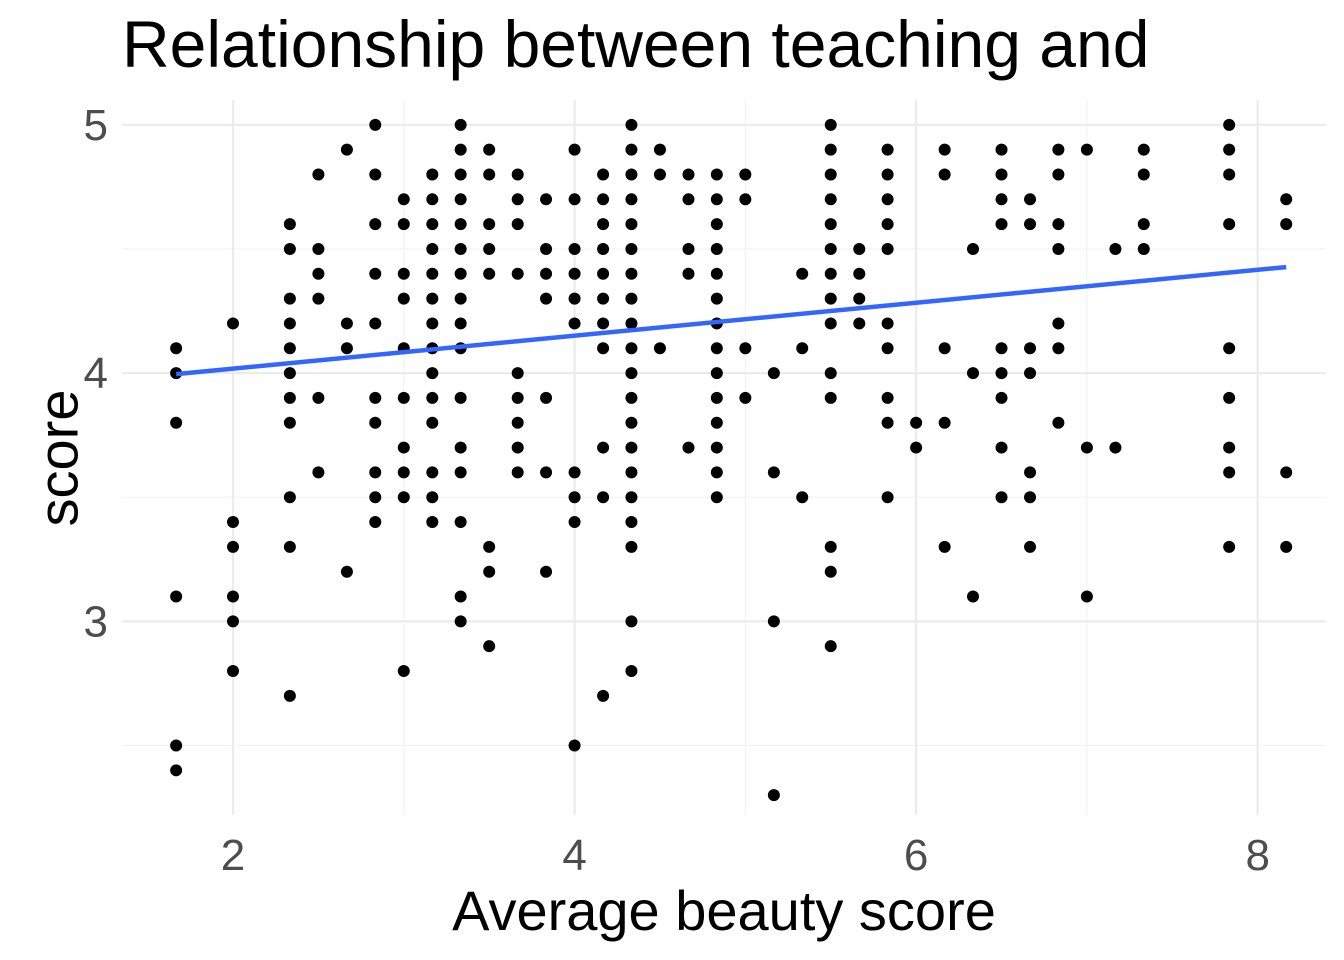 The image size is (1344, 960). I want to click on x-tick-label: 4, so click(574, 855).